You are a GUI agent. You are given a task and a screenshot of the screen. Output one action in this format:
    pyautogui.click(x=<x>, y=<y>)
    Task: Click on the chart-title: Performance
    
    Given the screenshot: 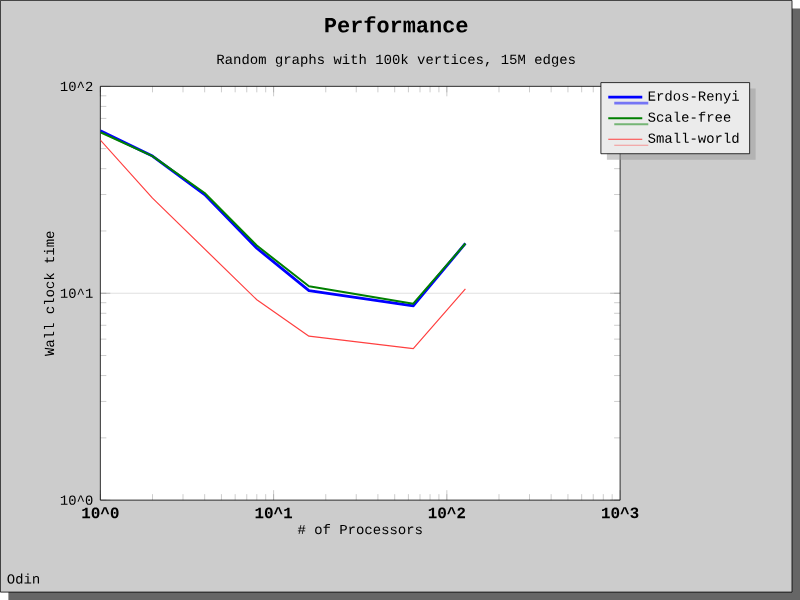 What is the action you would take?
    pyautogui.click(x=396, y=24)
    